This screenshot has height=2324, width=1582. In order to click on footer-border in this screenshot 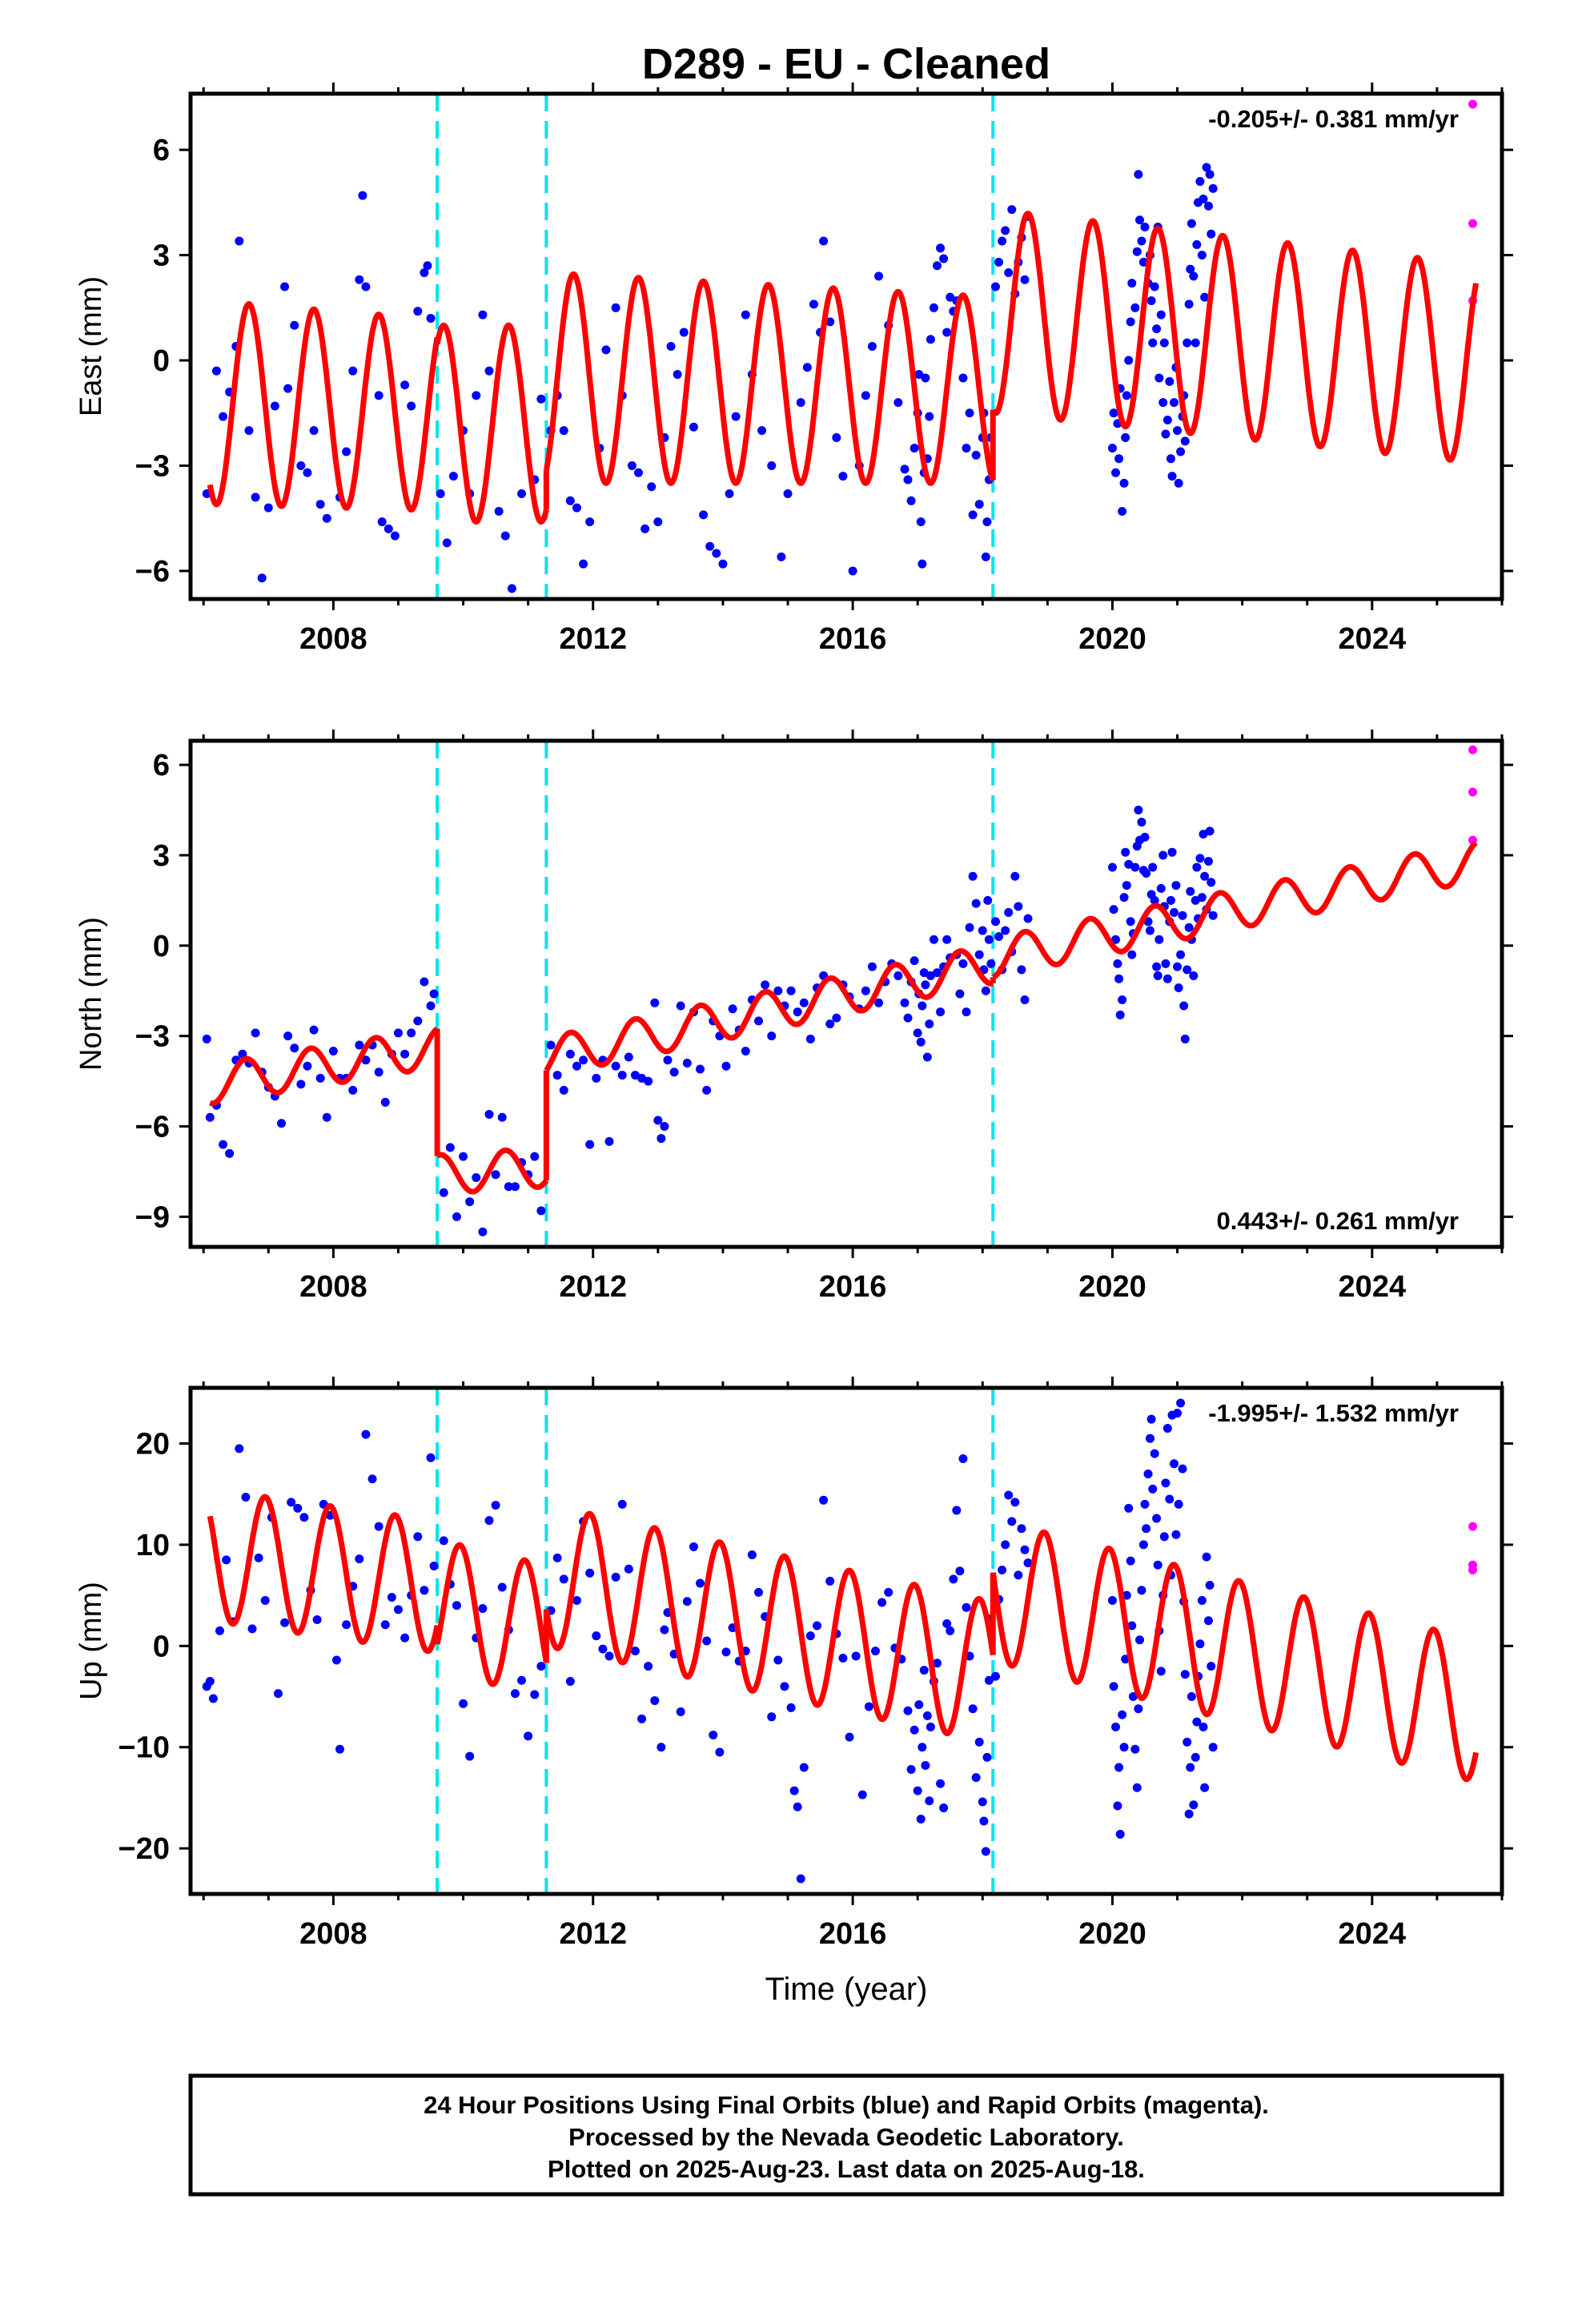, I will do `click(846, 2135)`.